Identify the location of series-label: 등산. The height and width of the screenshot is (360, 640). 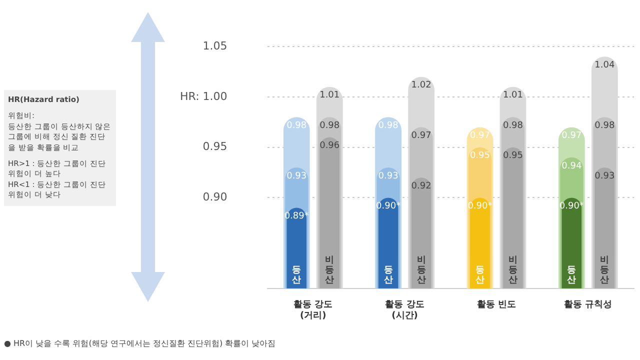
(297, 276).